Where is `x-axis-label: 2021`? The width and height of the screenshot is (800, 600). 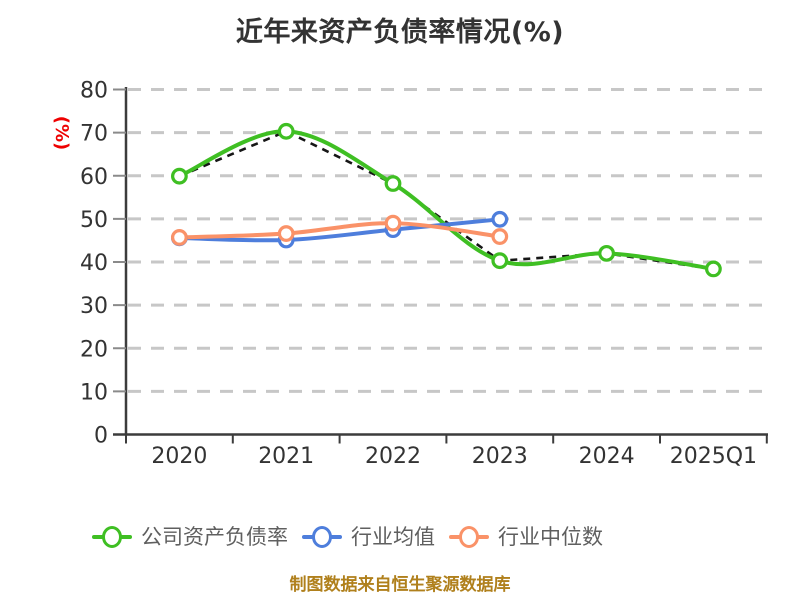 x-axis-label: 2021 is located at coordinates (286, 456).